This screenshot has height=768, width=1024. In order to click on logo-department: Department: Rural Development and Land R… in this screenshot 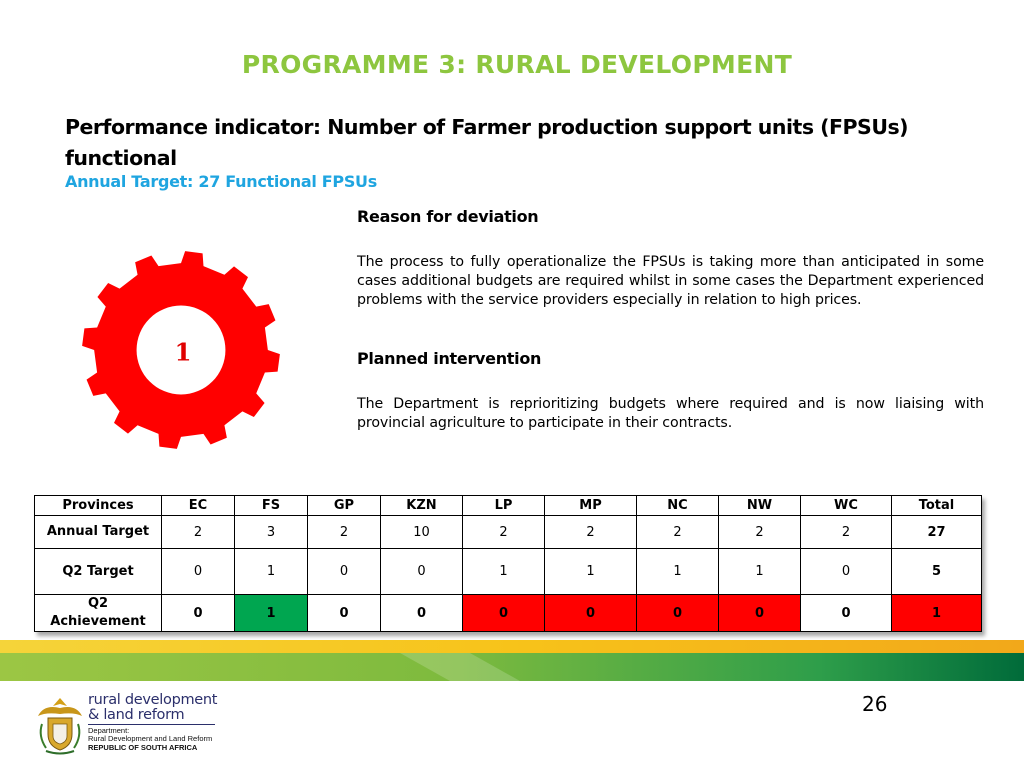, I will do `click(150, 735)`.